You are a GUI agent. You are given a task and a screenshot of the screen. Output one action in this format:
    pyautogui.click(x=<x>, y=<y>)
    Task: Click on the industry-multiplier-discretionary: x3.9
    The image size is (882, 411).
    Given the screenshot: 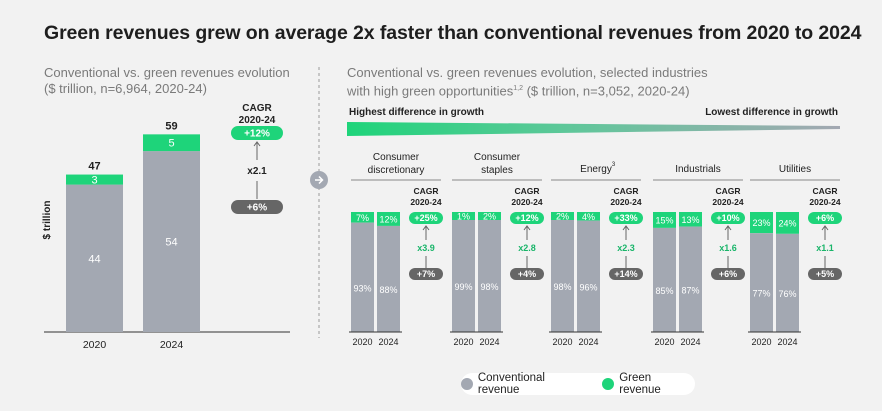 What is the action you would take?
    pyautogui.click(x=426, y=248)
    